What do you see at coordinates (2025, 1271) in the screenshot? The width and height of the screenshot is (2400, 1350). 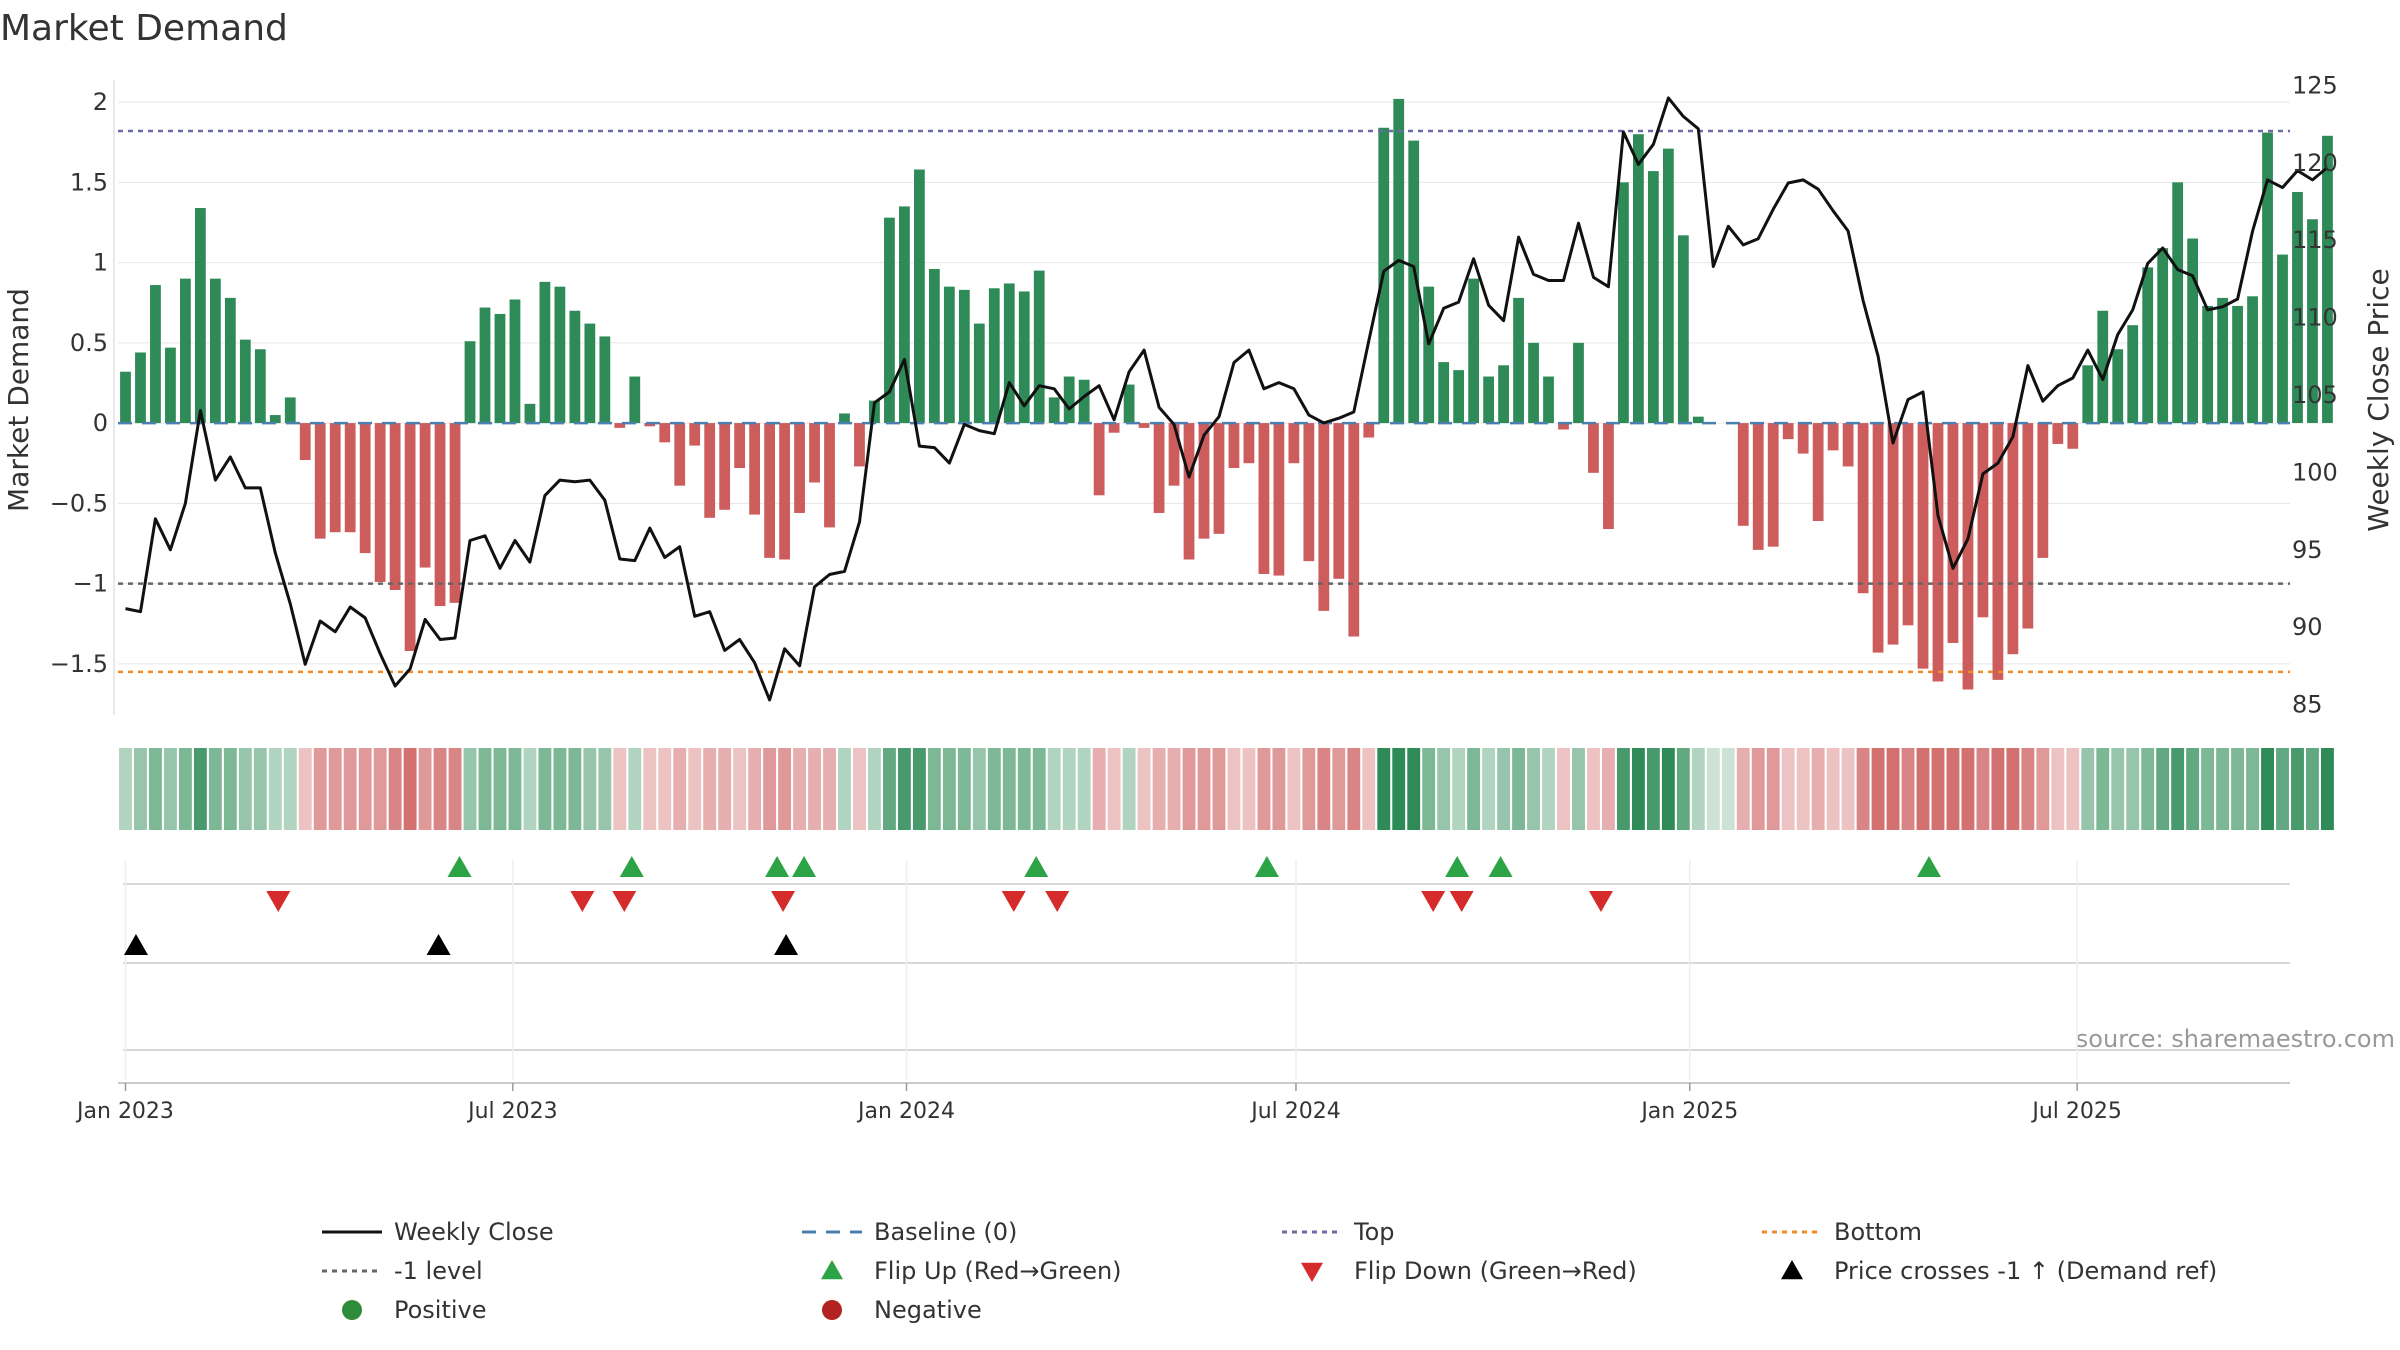 I see `legend-label: Price crosses -1 ↑ (Demand ref)` at bounding box center [2025, 1271].